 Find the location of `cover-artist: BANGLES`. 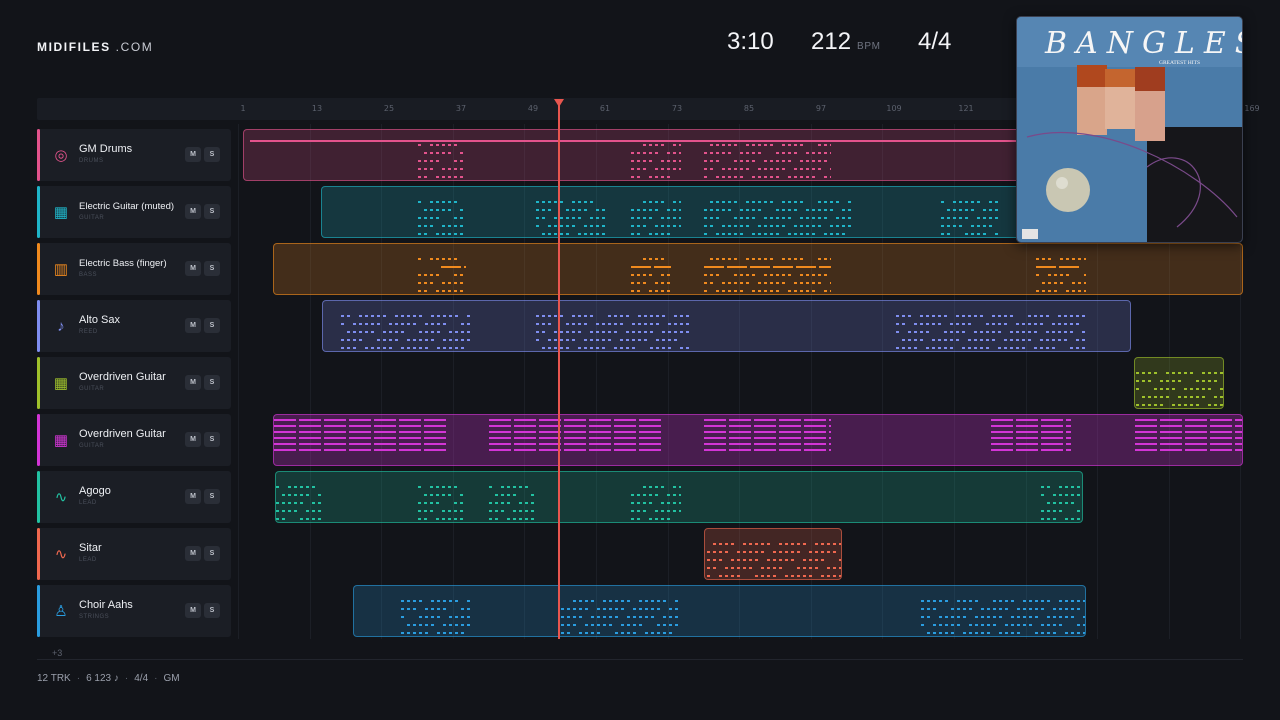

cover-artist: BANGLES is located at coordinates (1143, 43).